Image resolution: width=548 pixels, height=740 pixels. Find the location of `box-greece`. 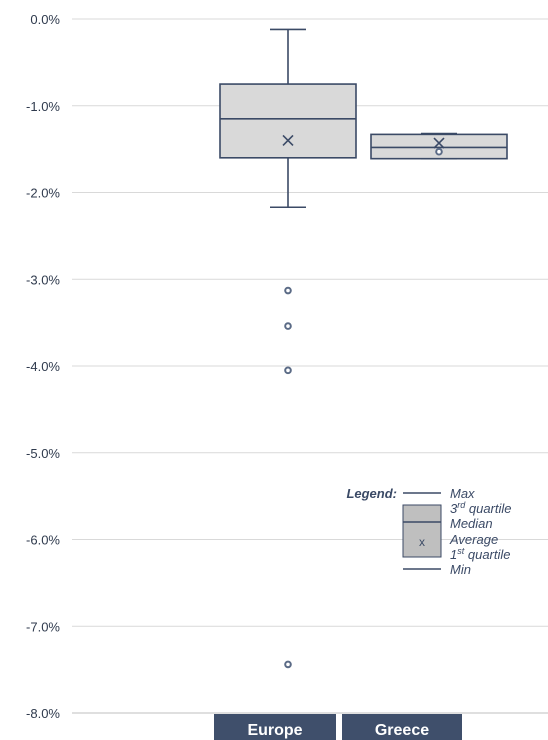

box-greece is located at coordinates (439, 146).